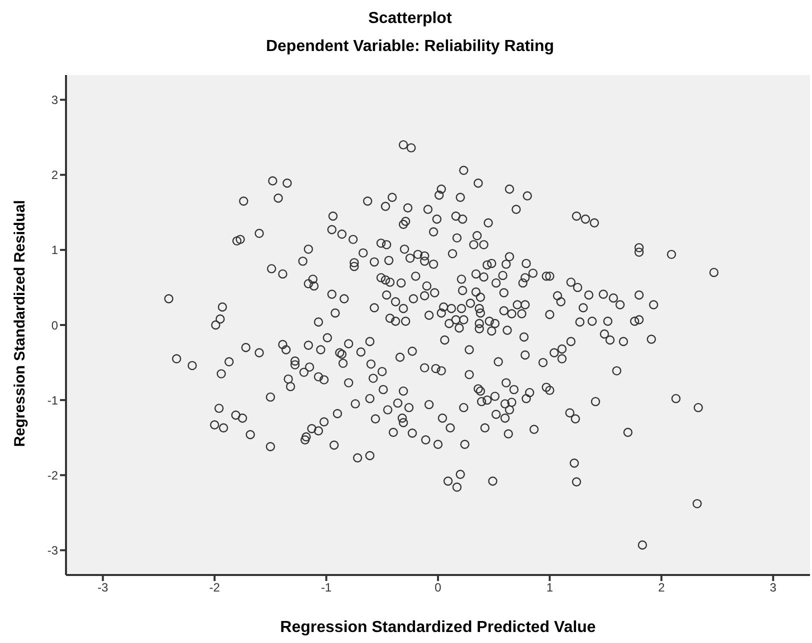  What do you see at coordinates (438, 587) in the screenshot?
I see `x-tick-label: 0` at bounding box center [438, 587].